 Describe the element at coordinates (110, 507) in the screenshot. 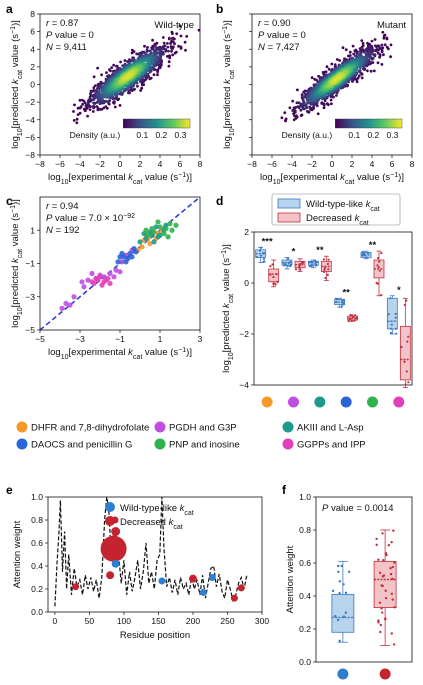

I see `legend-marker` at that location.